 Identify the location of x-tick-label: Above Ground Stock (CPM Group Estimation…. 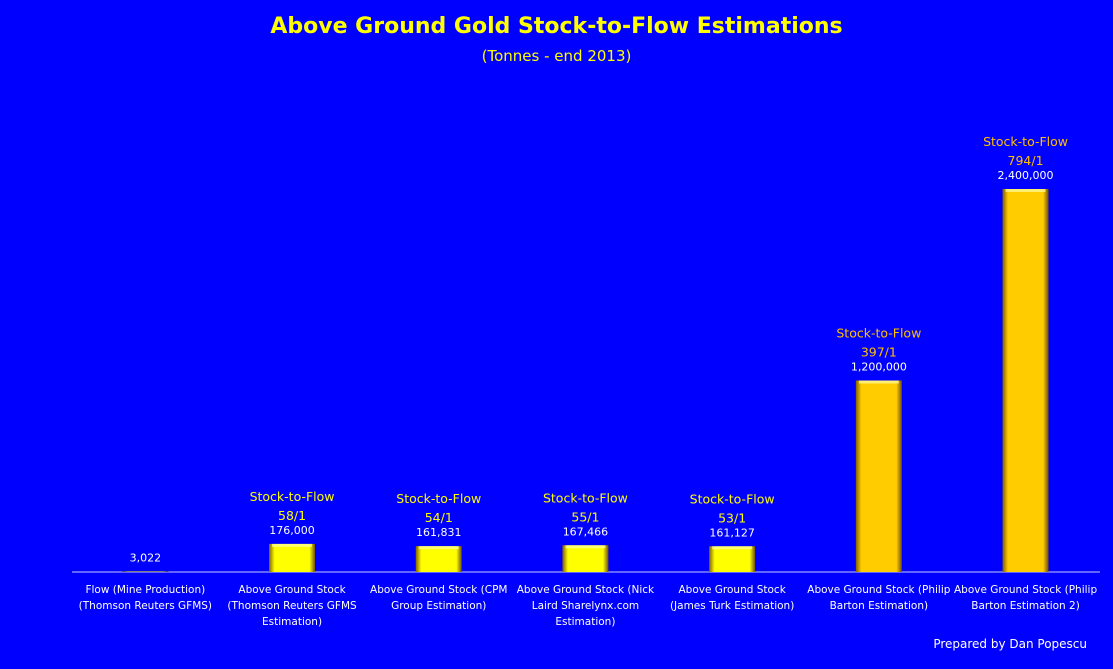
(439, 598).